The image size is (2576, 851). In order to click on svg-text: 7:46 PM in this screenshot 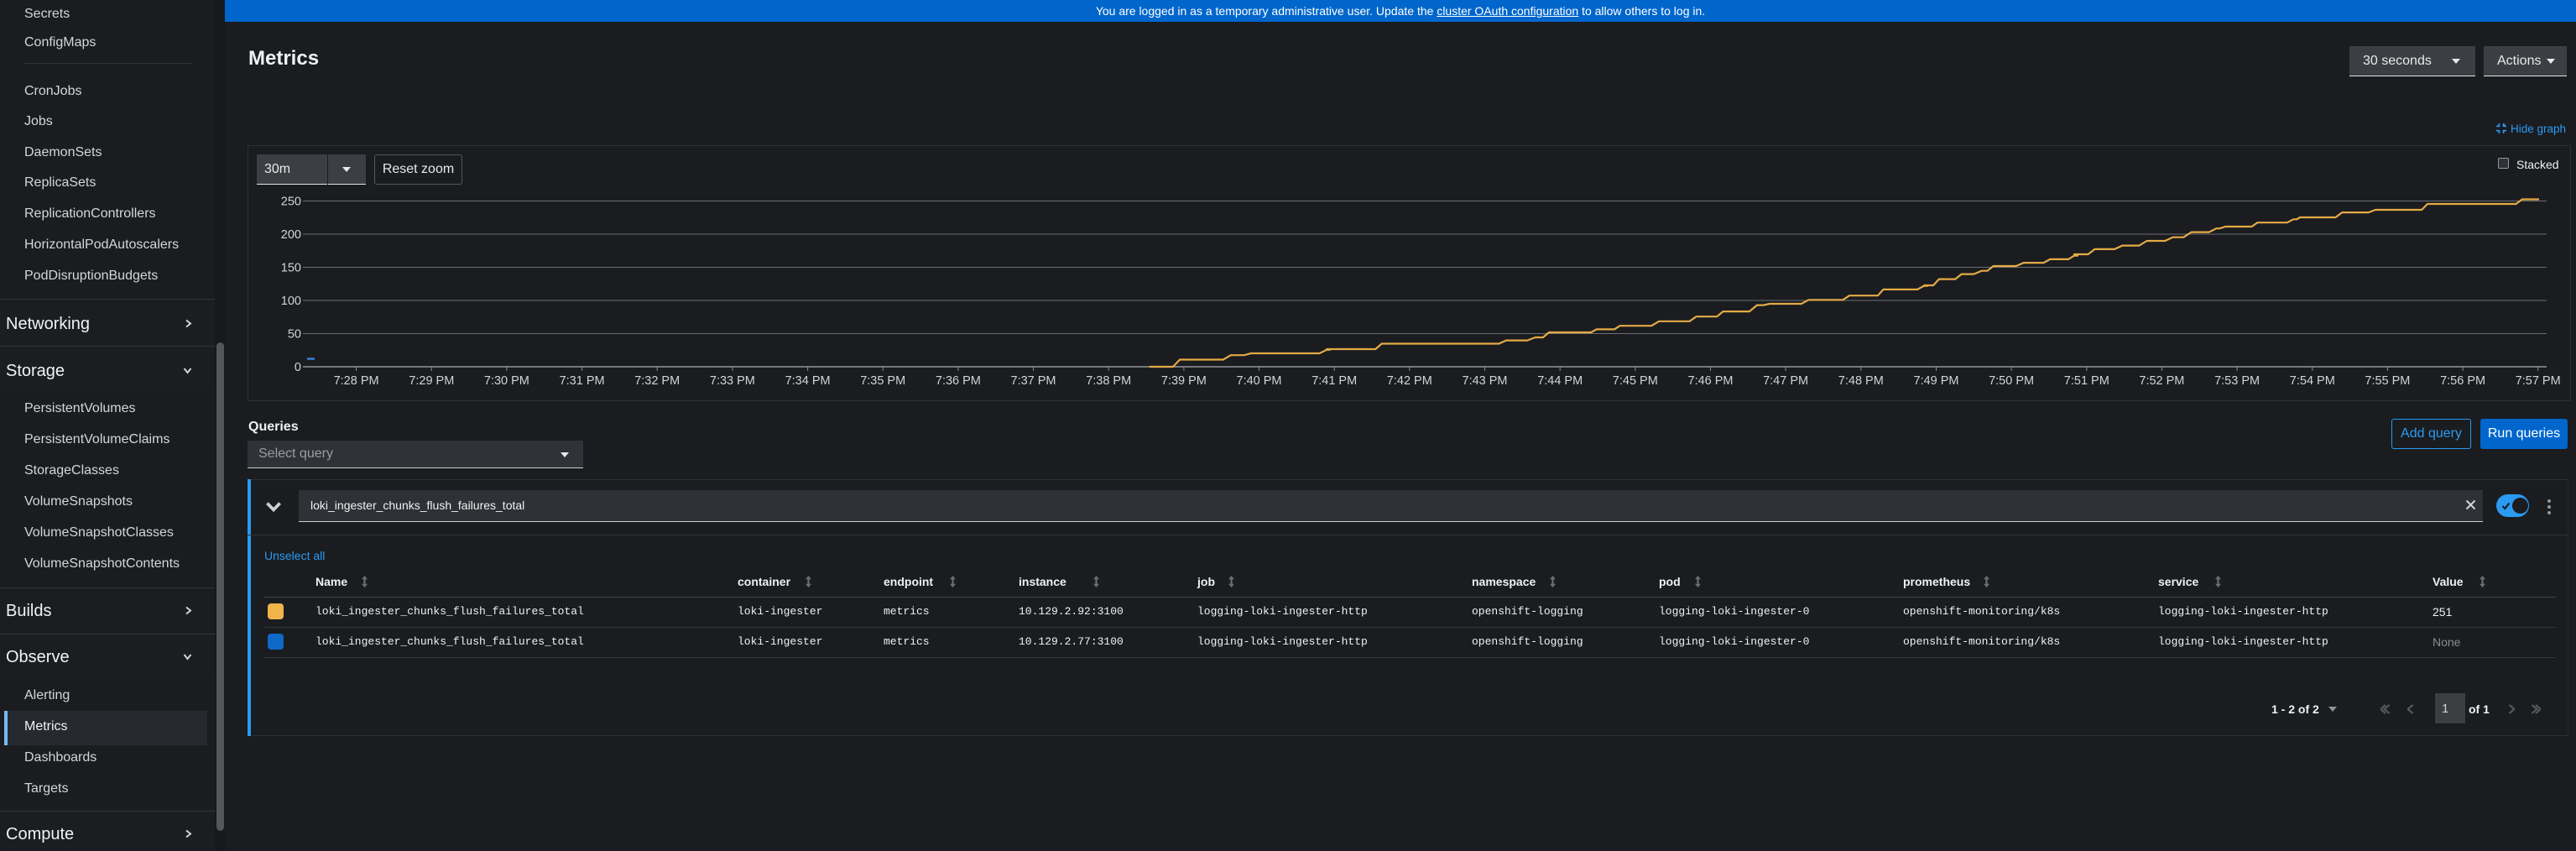, I will do `click(1711, 381)`.